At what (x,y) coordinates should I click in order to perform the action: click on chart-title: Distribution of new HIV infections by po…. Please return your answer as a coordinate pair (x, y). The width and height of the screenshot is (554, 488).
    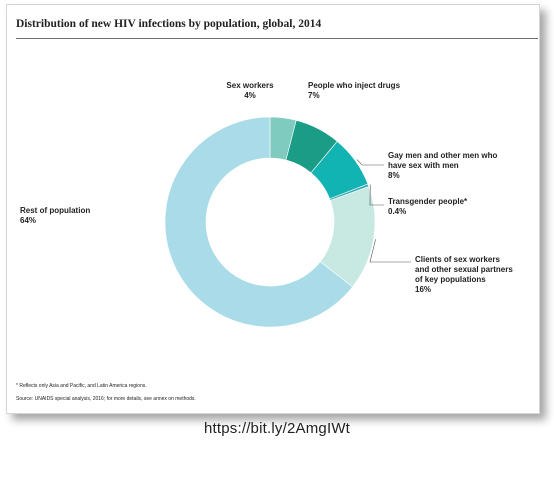
    Looking at the image, I should click on (169, 24).